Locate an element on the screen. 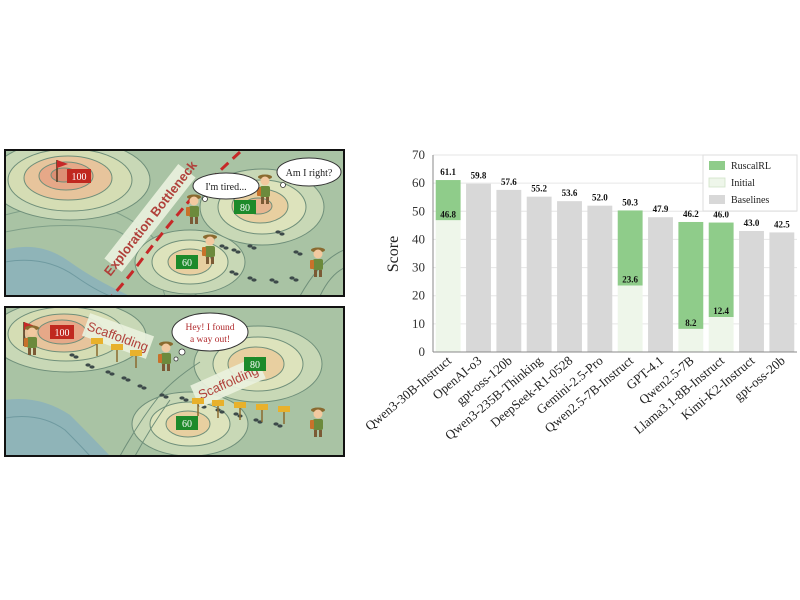  value-label: 46.2 is located at coordinates (691, 214).